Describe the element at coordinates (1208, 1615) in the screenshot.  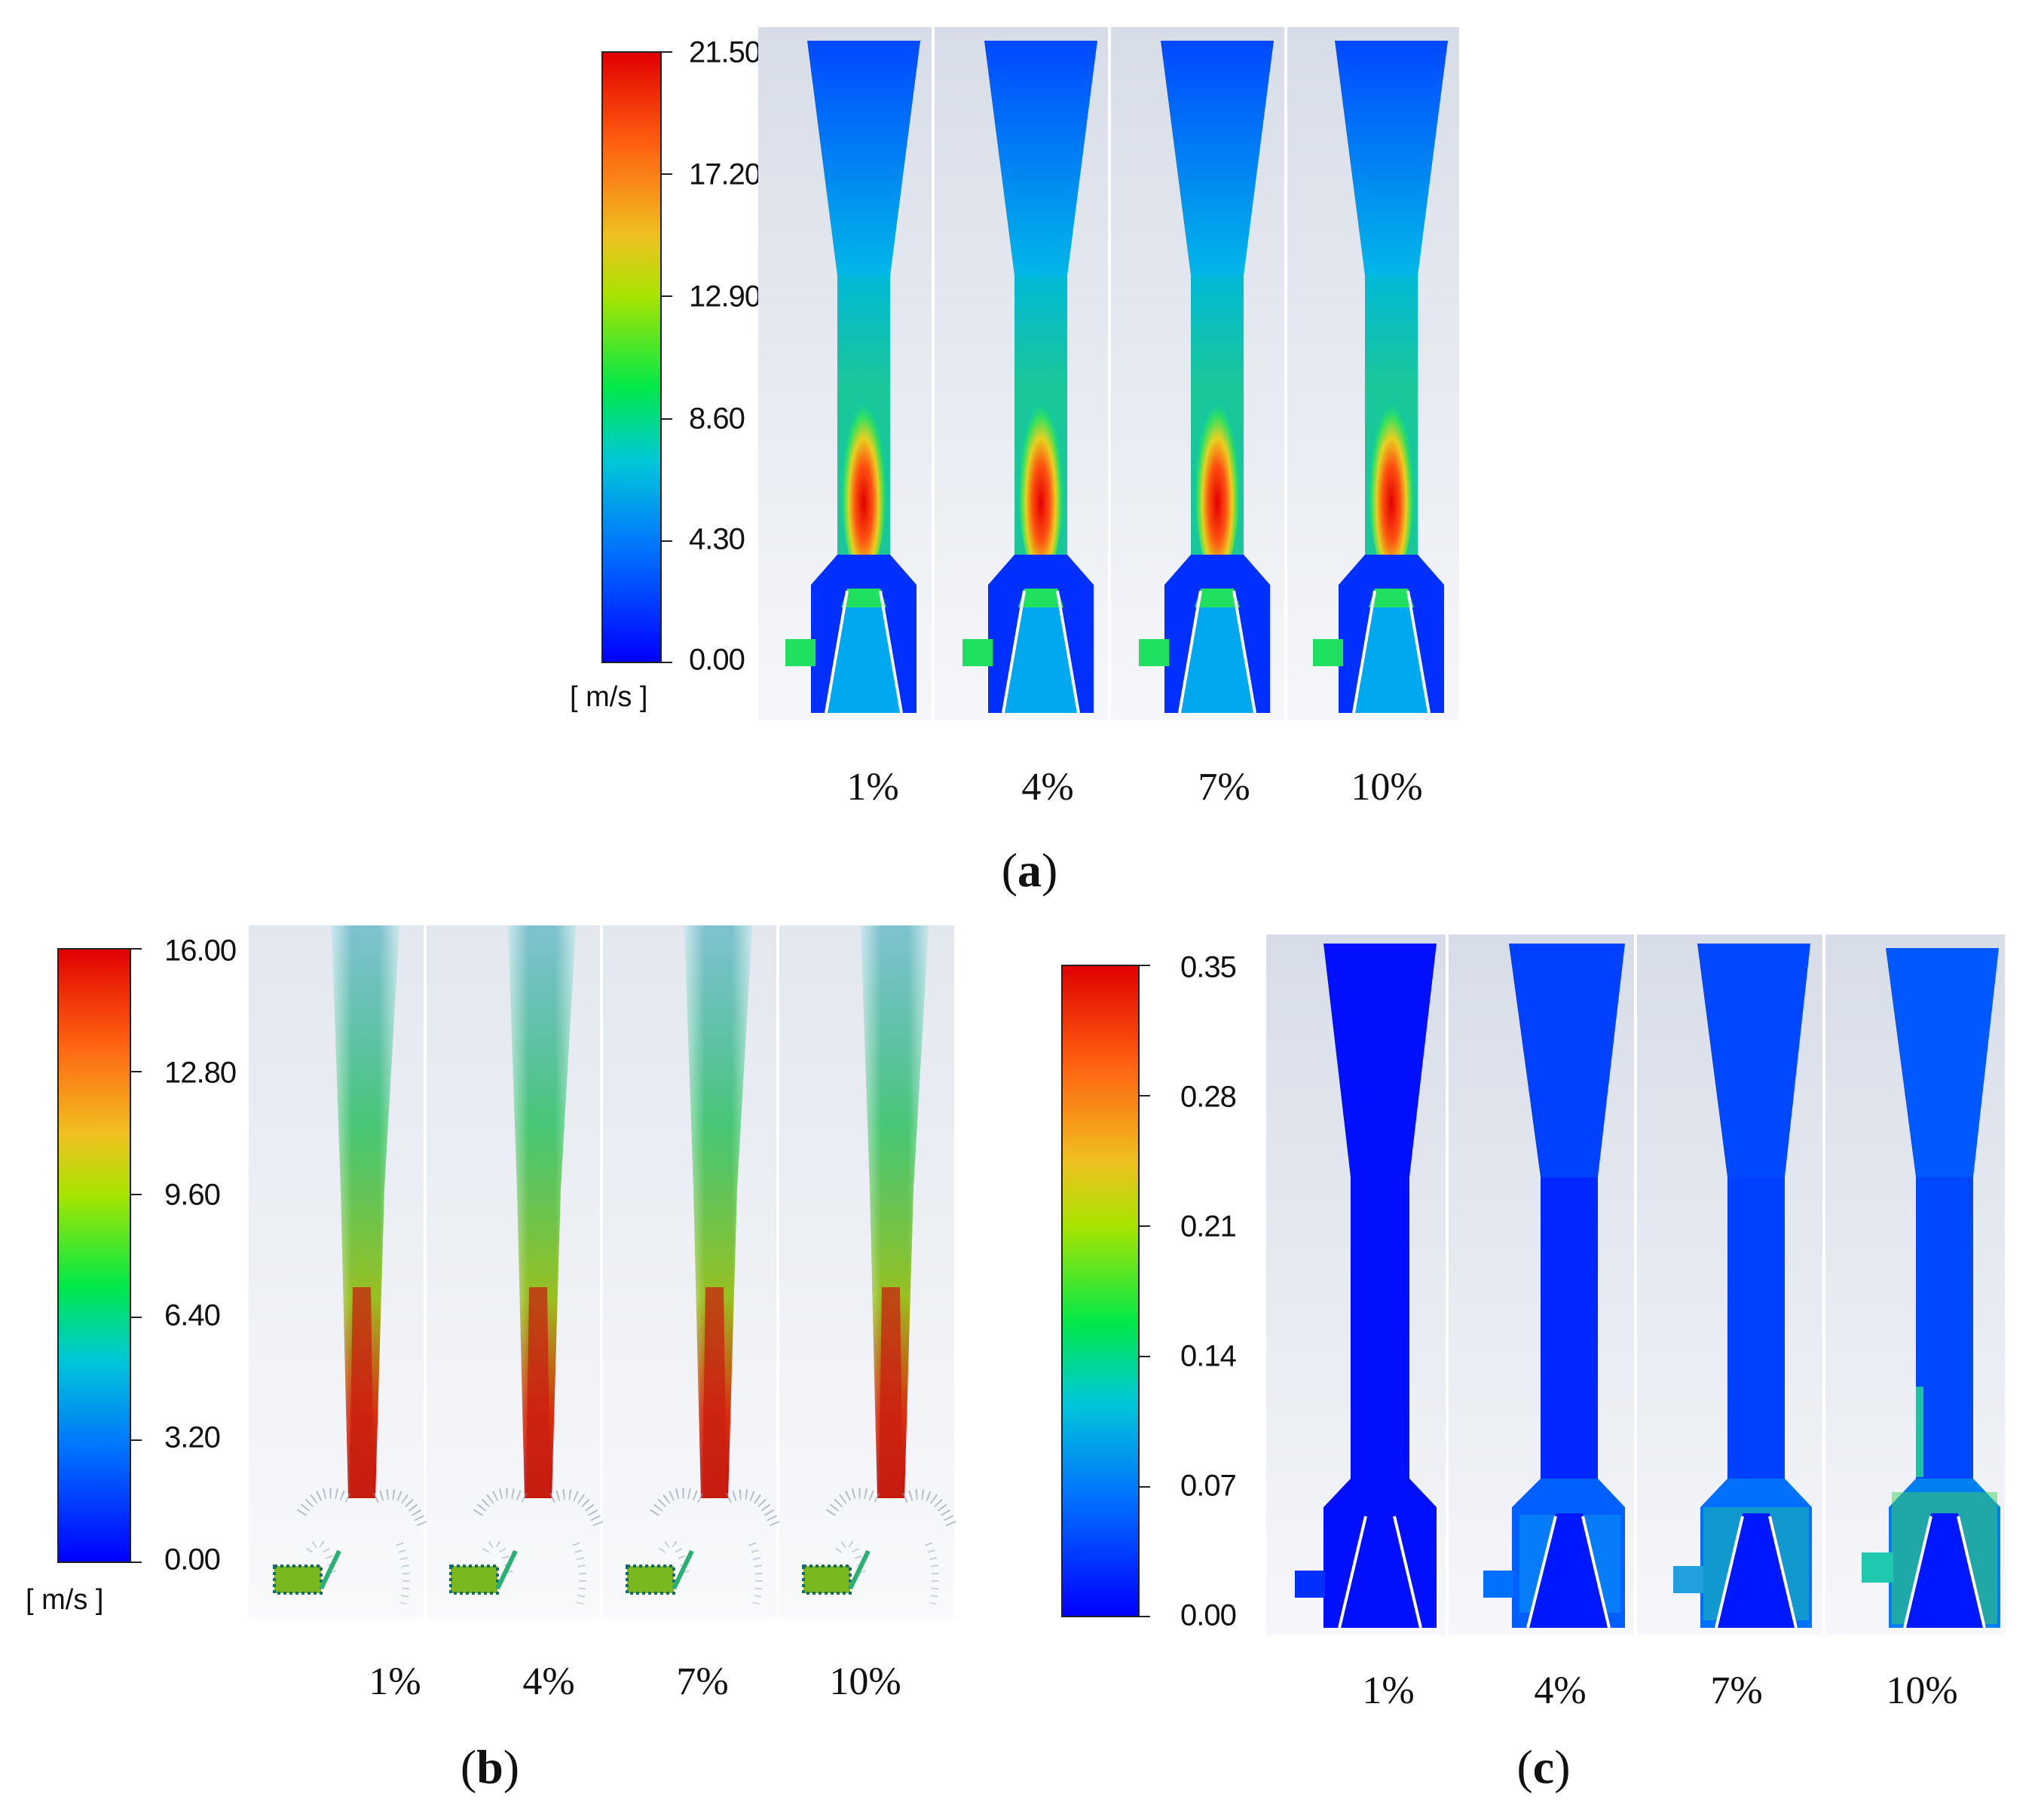
I see `colorbar-c-tick-5: 0.00` at that location.